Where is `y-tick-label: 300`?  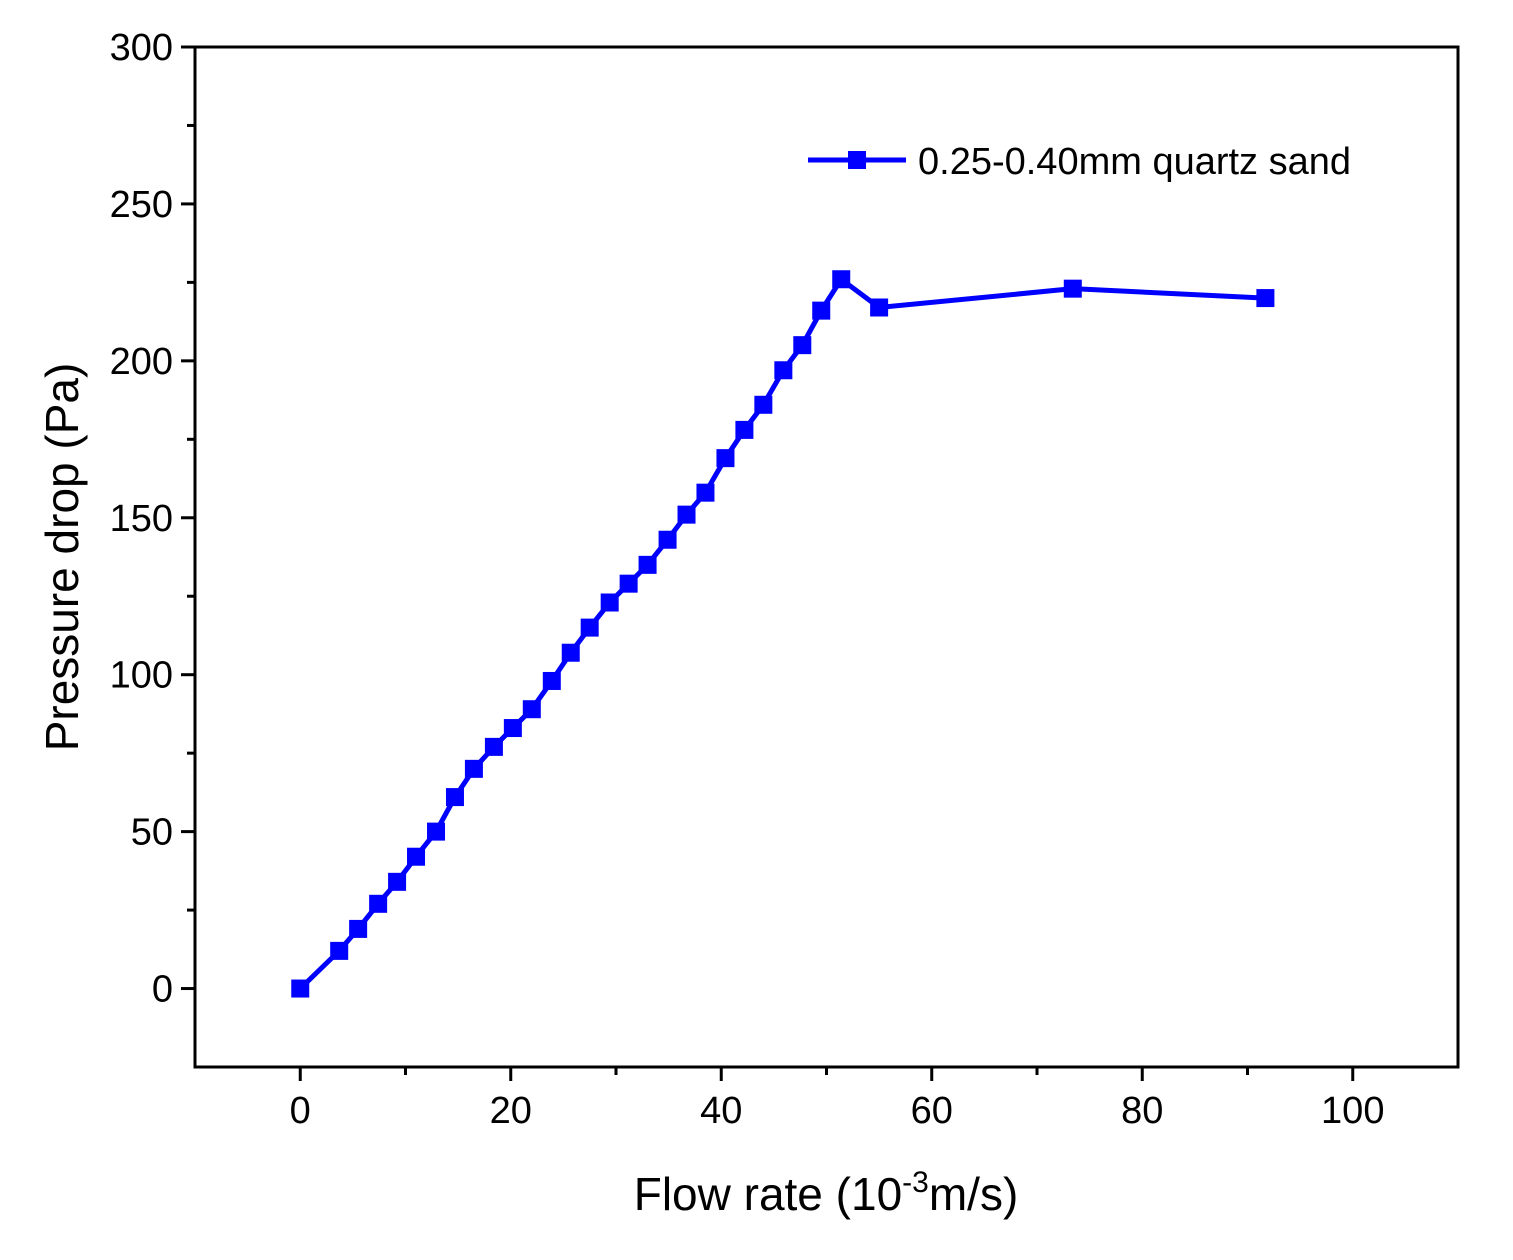
y-tick-label: 300 is located at coordinates (141, 48).